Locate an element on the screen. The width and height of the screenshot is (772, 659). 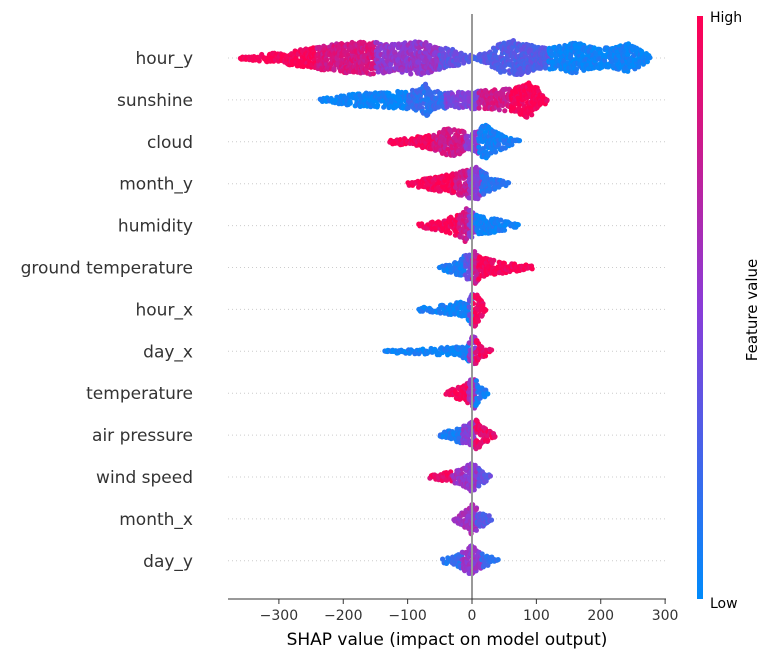
feature-label: month_x is located at coordinates (156, 520).